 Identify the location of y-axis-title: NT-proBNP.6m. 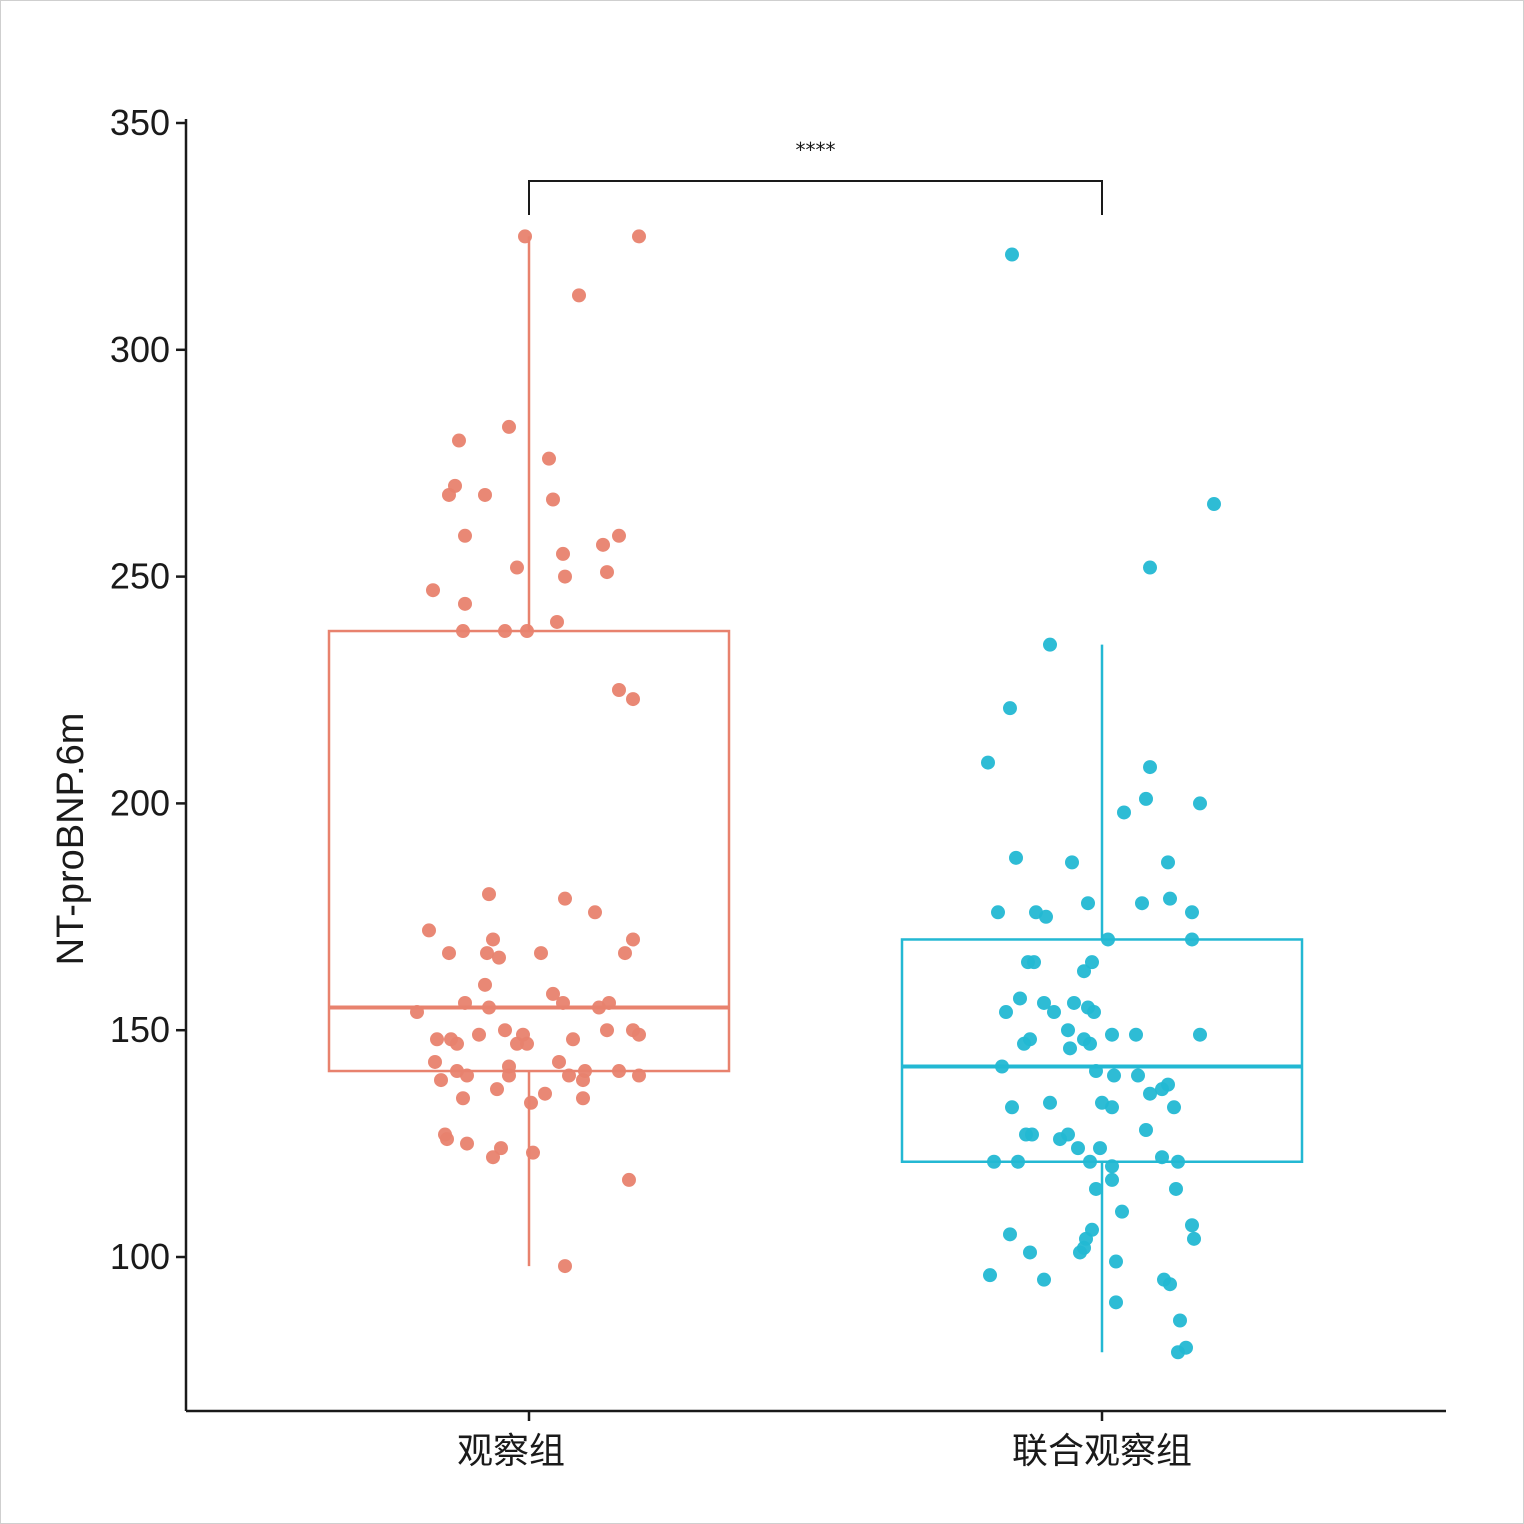
(71, 839).